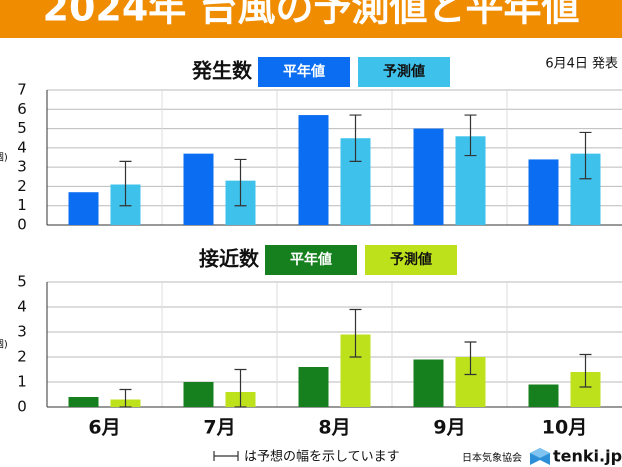 This screenshot has height=467, width=622. Describe the element at coordinates (22, 90) in the screenshot. I see `y-tick-label: 7` at that location.